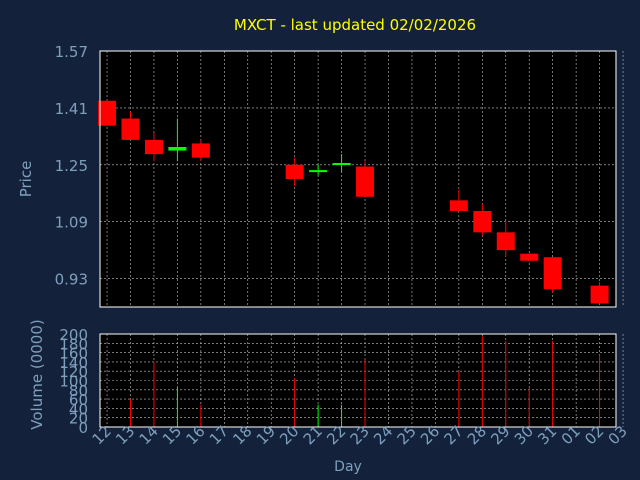 This screenshot has height=480, width=640. I want to click on volume-tick-label: 180, so click(73, 344).